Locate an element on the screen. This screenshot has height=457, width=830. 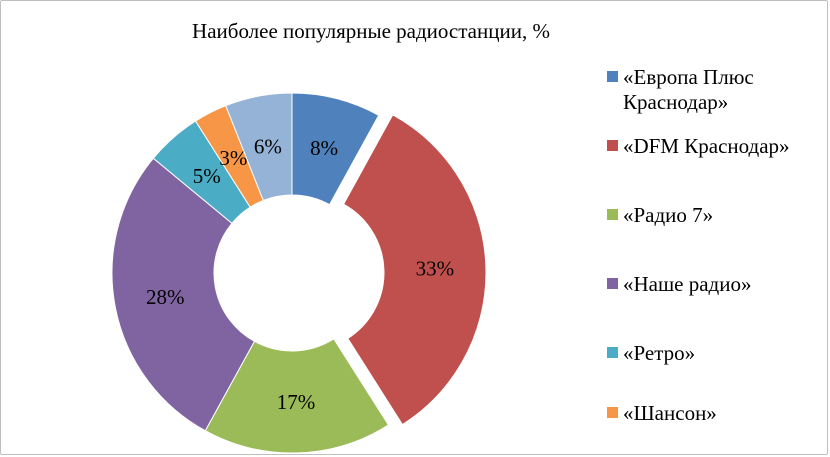
slice-data-label: 6% is located at coordinates (268, 146).